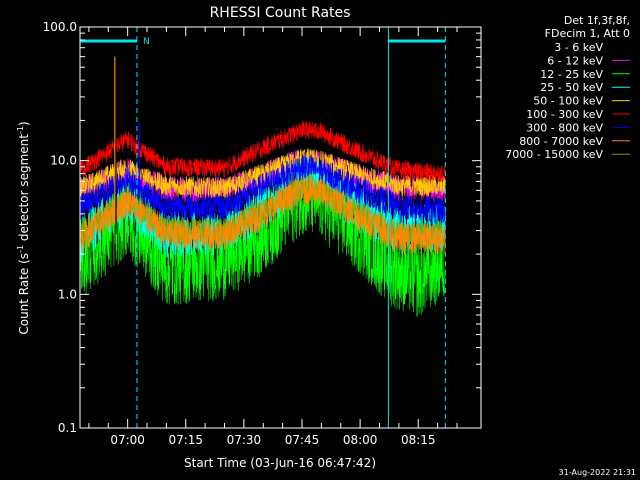 This screenshot has height=480, width=640. What do you see at coordinates (146, 42) in the screenshot?
I see `flag-label: N` at bounding box center [146, 42].